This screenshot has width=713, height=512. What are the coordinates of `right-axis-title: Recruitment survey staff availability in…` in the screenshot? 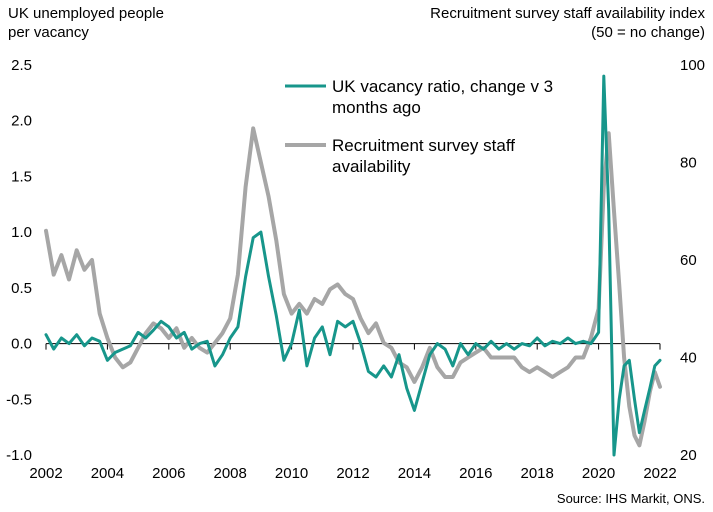 It's located at (540, 23).